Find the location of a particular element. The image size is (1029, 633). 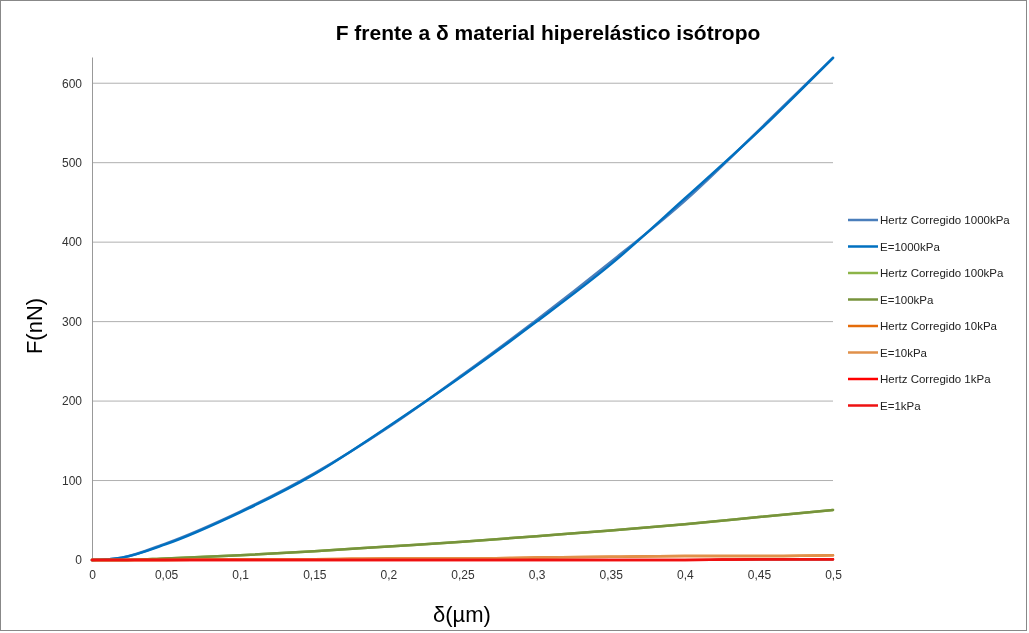

x-tick-label: 0 is located at coordinates (93, 574).